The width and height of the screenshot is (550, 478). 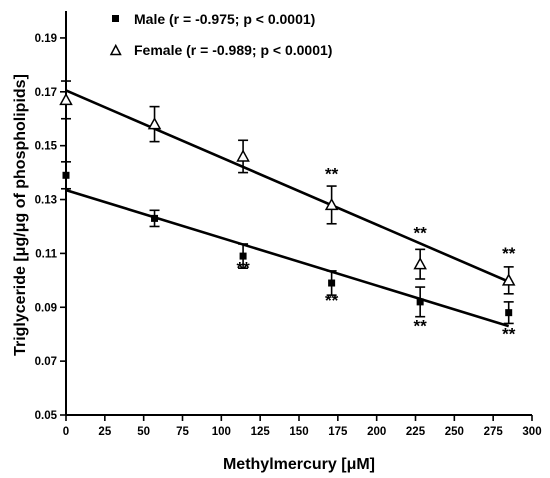 What do you see at coordinates (338, 432) in the screenshot?
I see `x-tick-label: 175` at bounding box center [338, 432].